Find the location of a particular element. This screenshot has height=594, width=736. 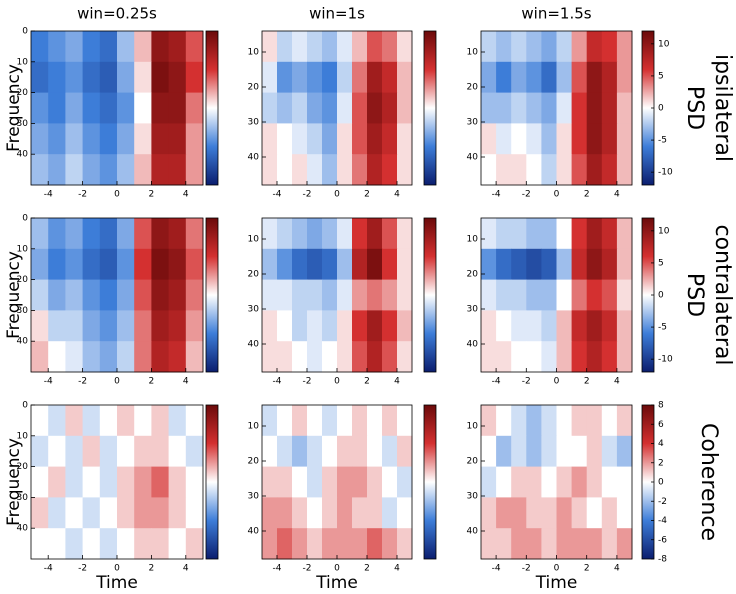

colorbar-tick-label: -2 is located at coordinates (662, 502).